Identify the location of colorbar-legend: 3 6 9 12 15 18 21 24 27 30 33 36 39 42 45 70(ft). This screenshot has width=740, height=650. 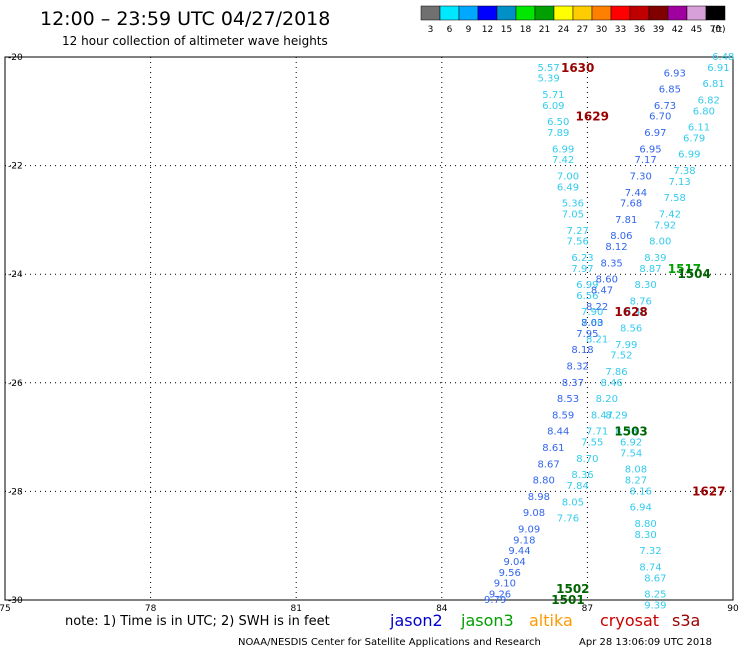
(573, 20).